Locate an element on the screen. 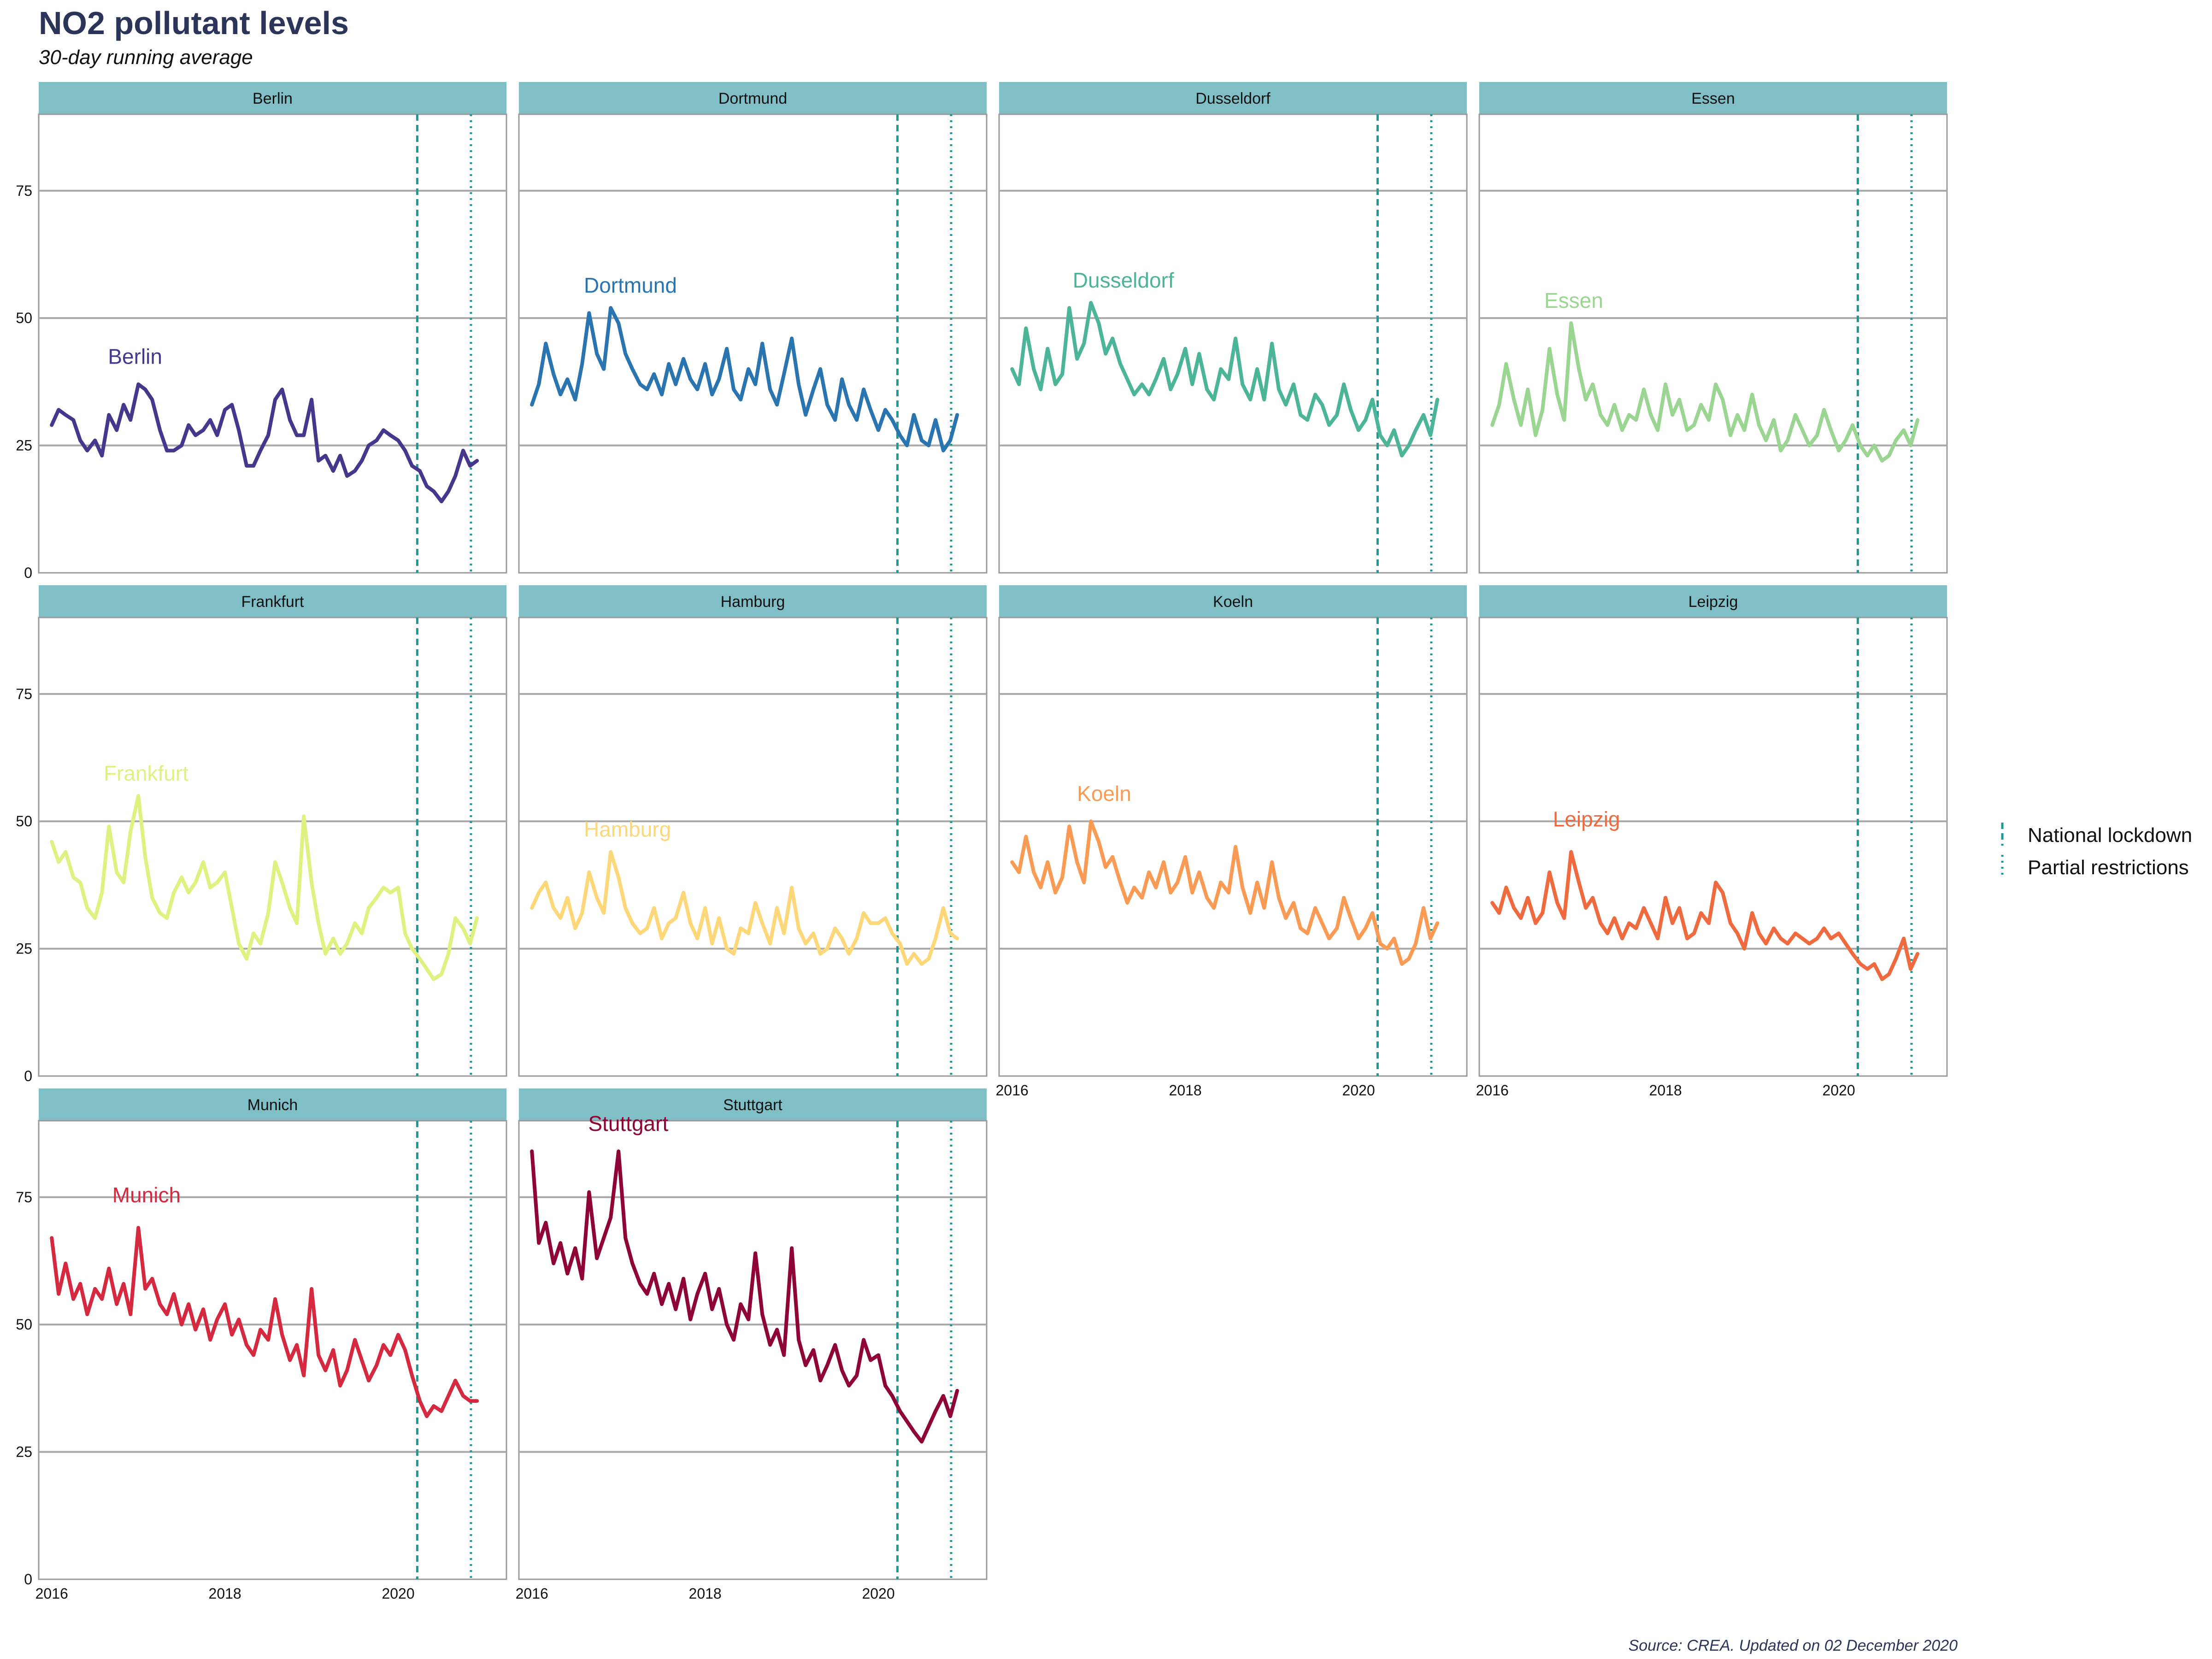 The width and height of the screenshot is (2212, 1659). facet-strip-label: Essen is located at coordinates (1713, 98).